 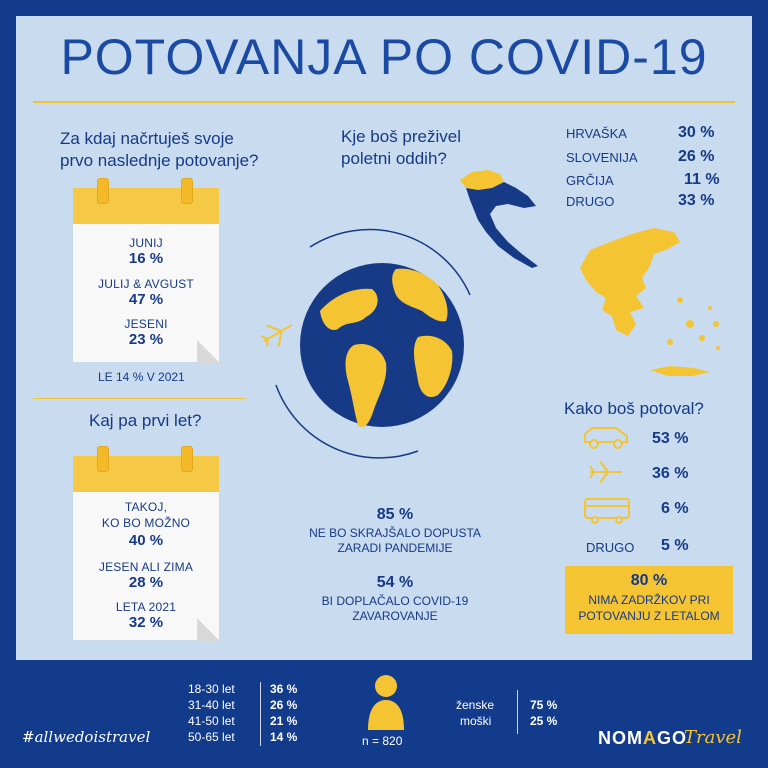 What do you see at coordinates (395, 601) in the screenshot?
I see `stat-line: BI DOPLAČALO COVID-19` at bounding box center [395, 601].